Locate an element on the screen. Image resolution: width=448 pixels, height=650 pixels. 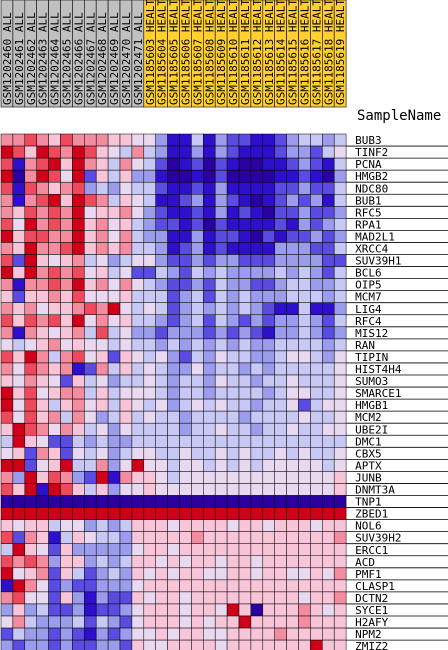
column-label: GSM1202469_ALL is located at coordinates (114, 58).